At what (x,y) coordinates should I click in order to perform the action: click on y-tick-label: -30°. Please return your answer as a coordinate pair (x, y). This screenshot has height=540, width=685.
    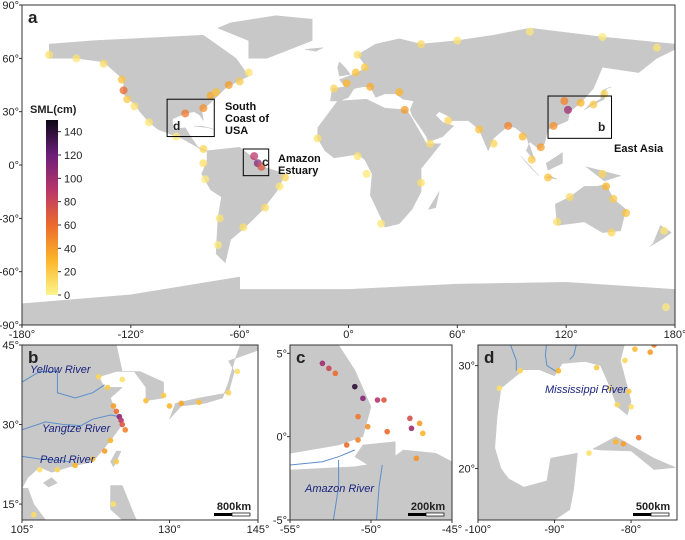
    Looking at the image, I should click on (9, 219).